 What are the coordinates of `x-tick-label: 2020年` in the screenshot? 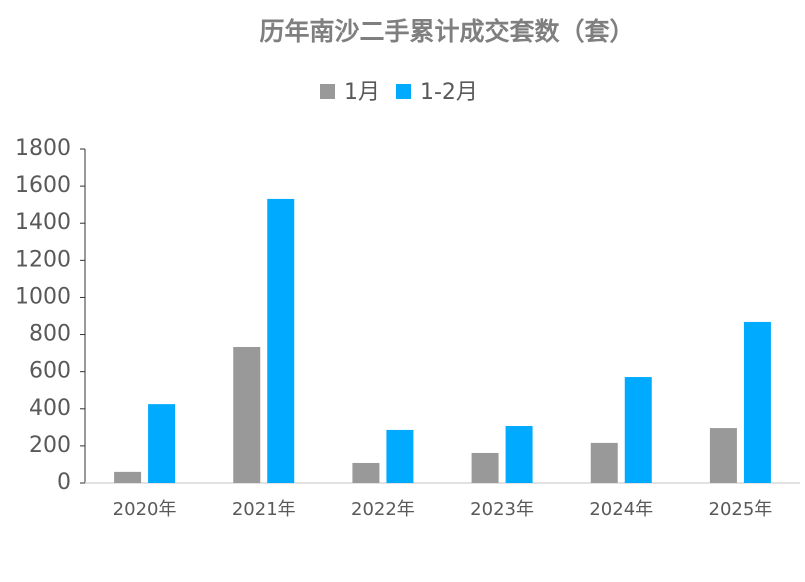 It's located at (145, 509).